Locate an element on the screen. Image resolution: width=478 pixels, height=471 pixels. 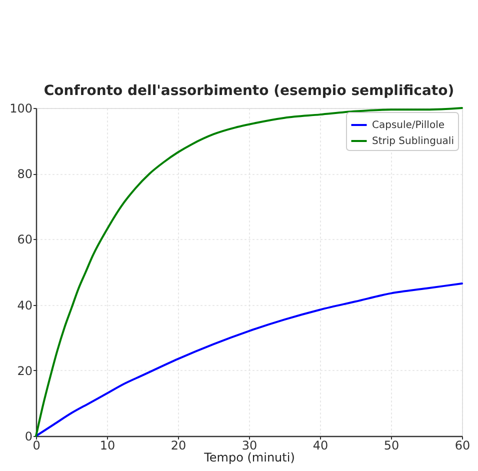
x-tick-label: 40 is located at coordinates (320, 445).